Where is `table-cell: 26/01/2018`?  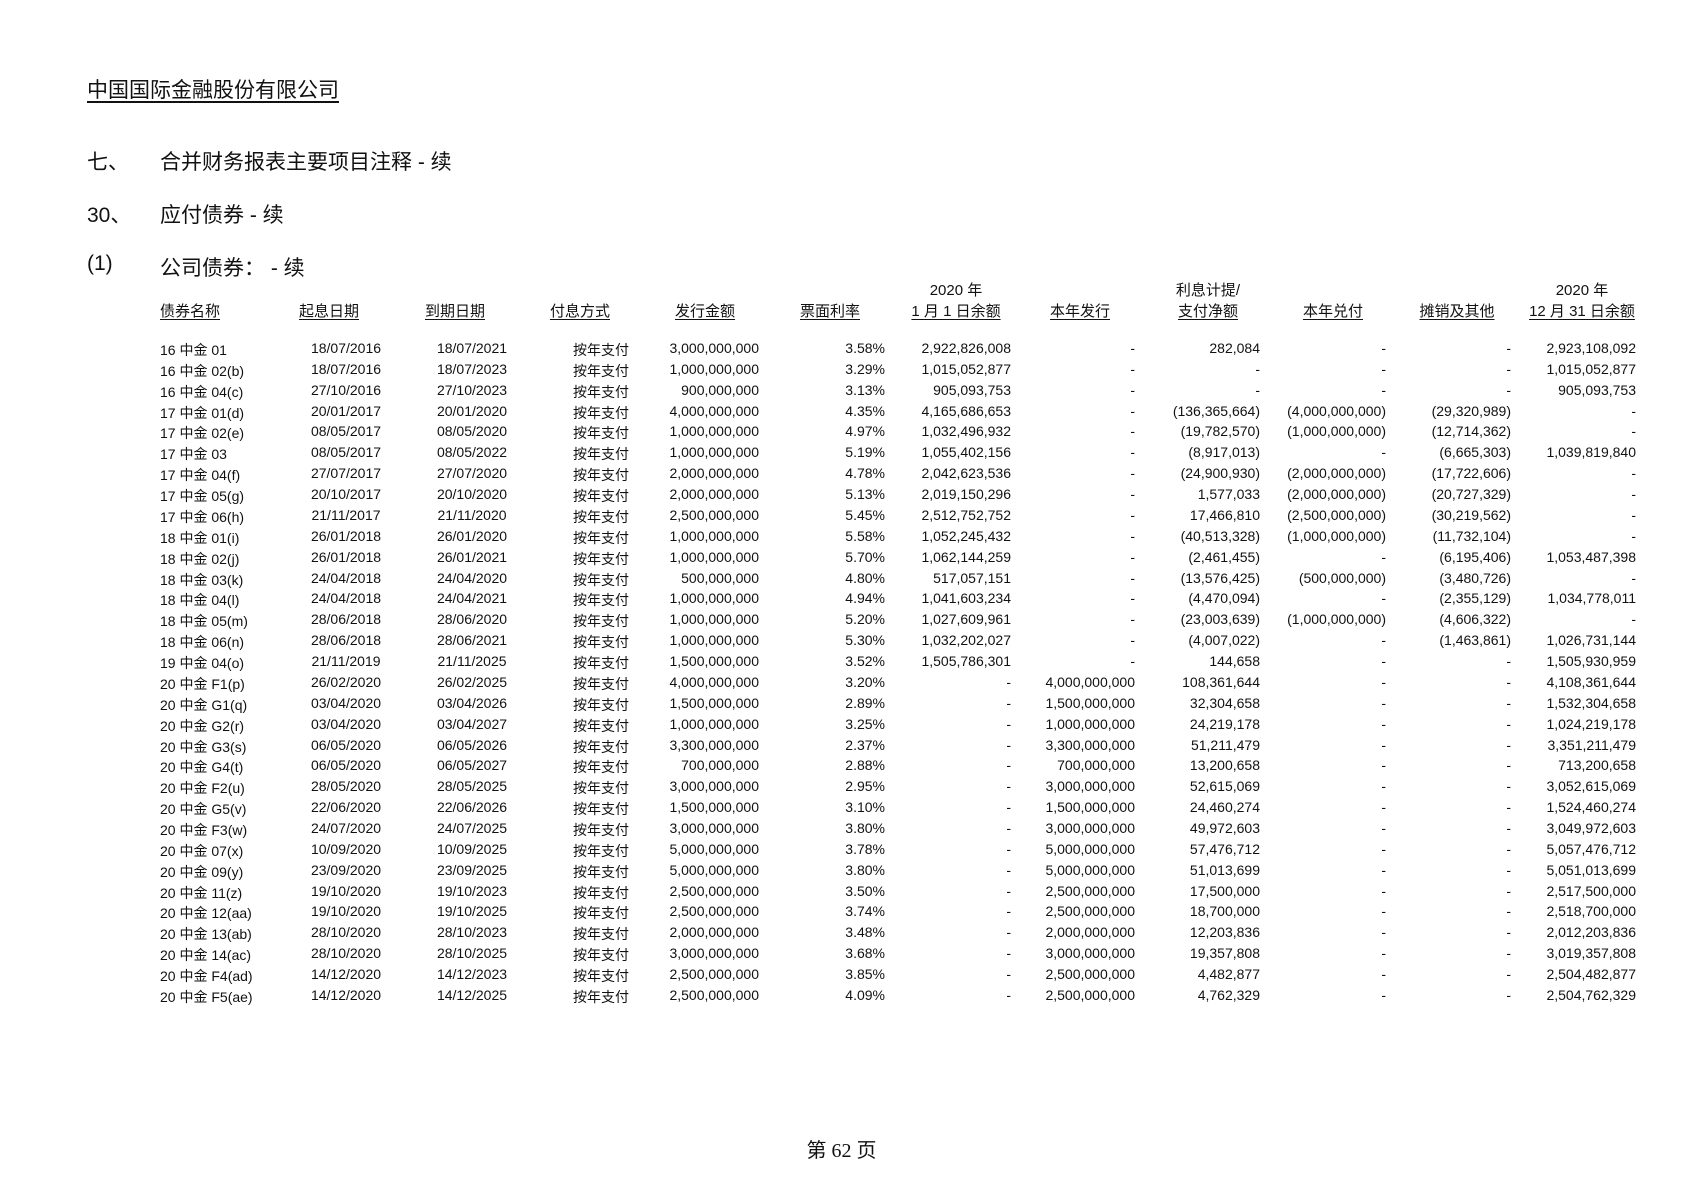 table-cell: 26/01/2018 is located at coordinates (346, 535).